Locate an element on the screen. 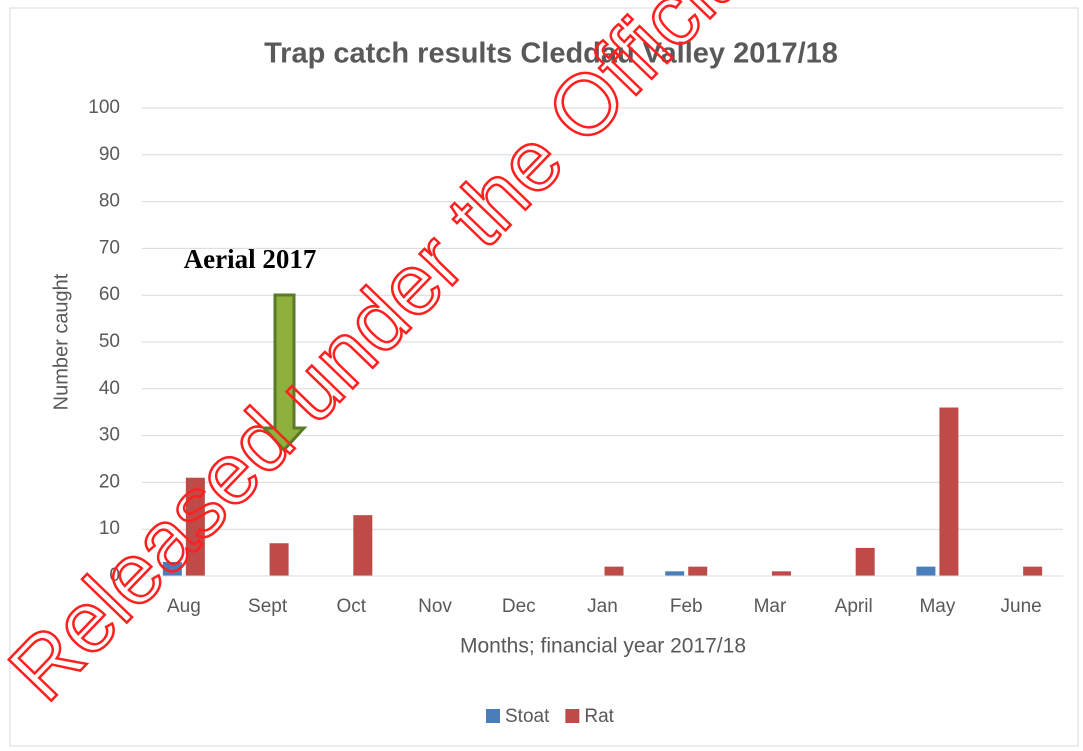 The height and width of the screenshot is (751, 1083). y-tick-label: 0 is located at coordinates (114, 575).